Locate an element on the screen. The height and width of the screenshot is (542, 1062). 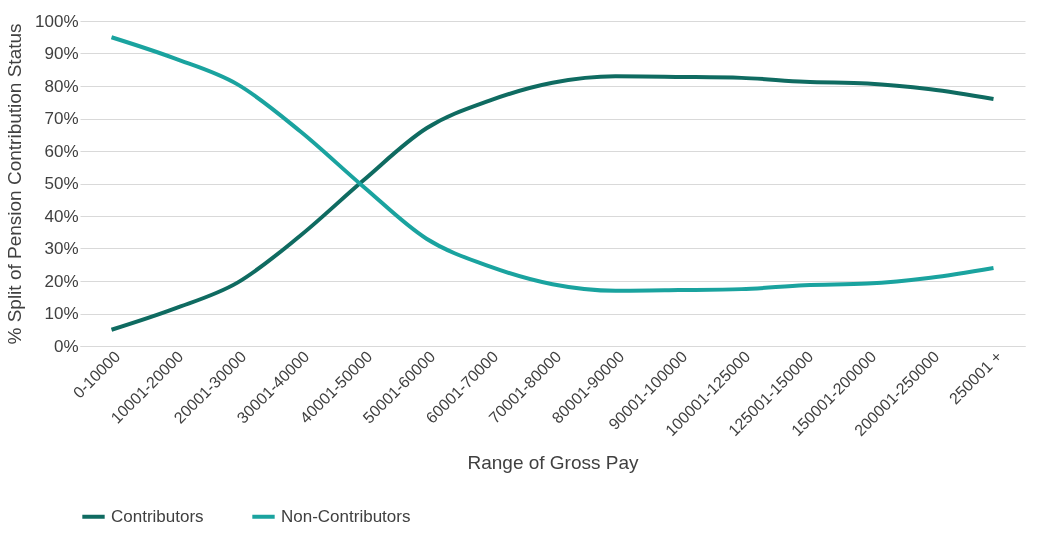
x-axis-title: Range of Gross Pay is located at coordinates (553, 463).